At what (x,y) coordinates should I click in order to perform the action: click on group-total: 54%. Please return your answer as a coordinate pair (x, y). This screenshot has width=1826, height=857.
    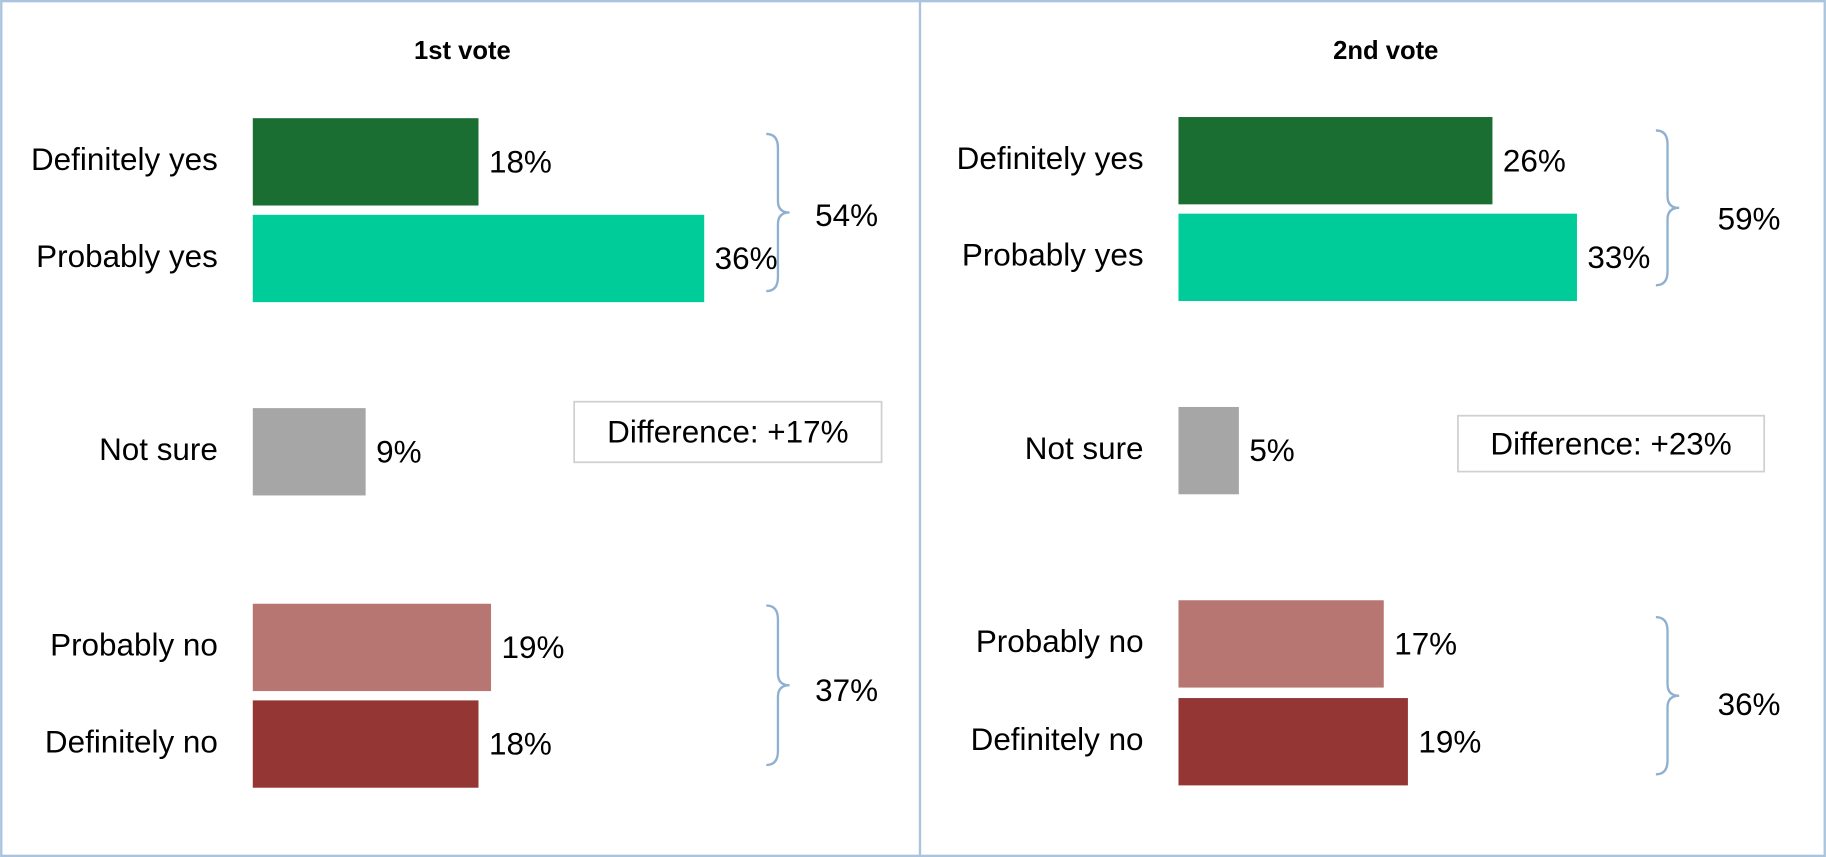
    Looking at the image, I should click on (846, 215).